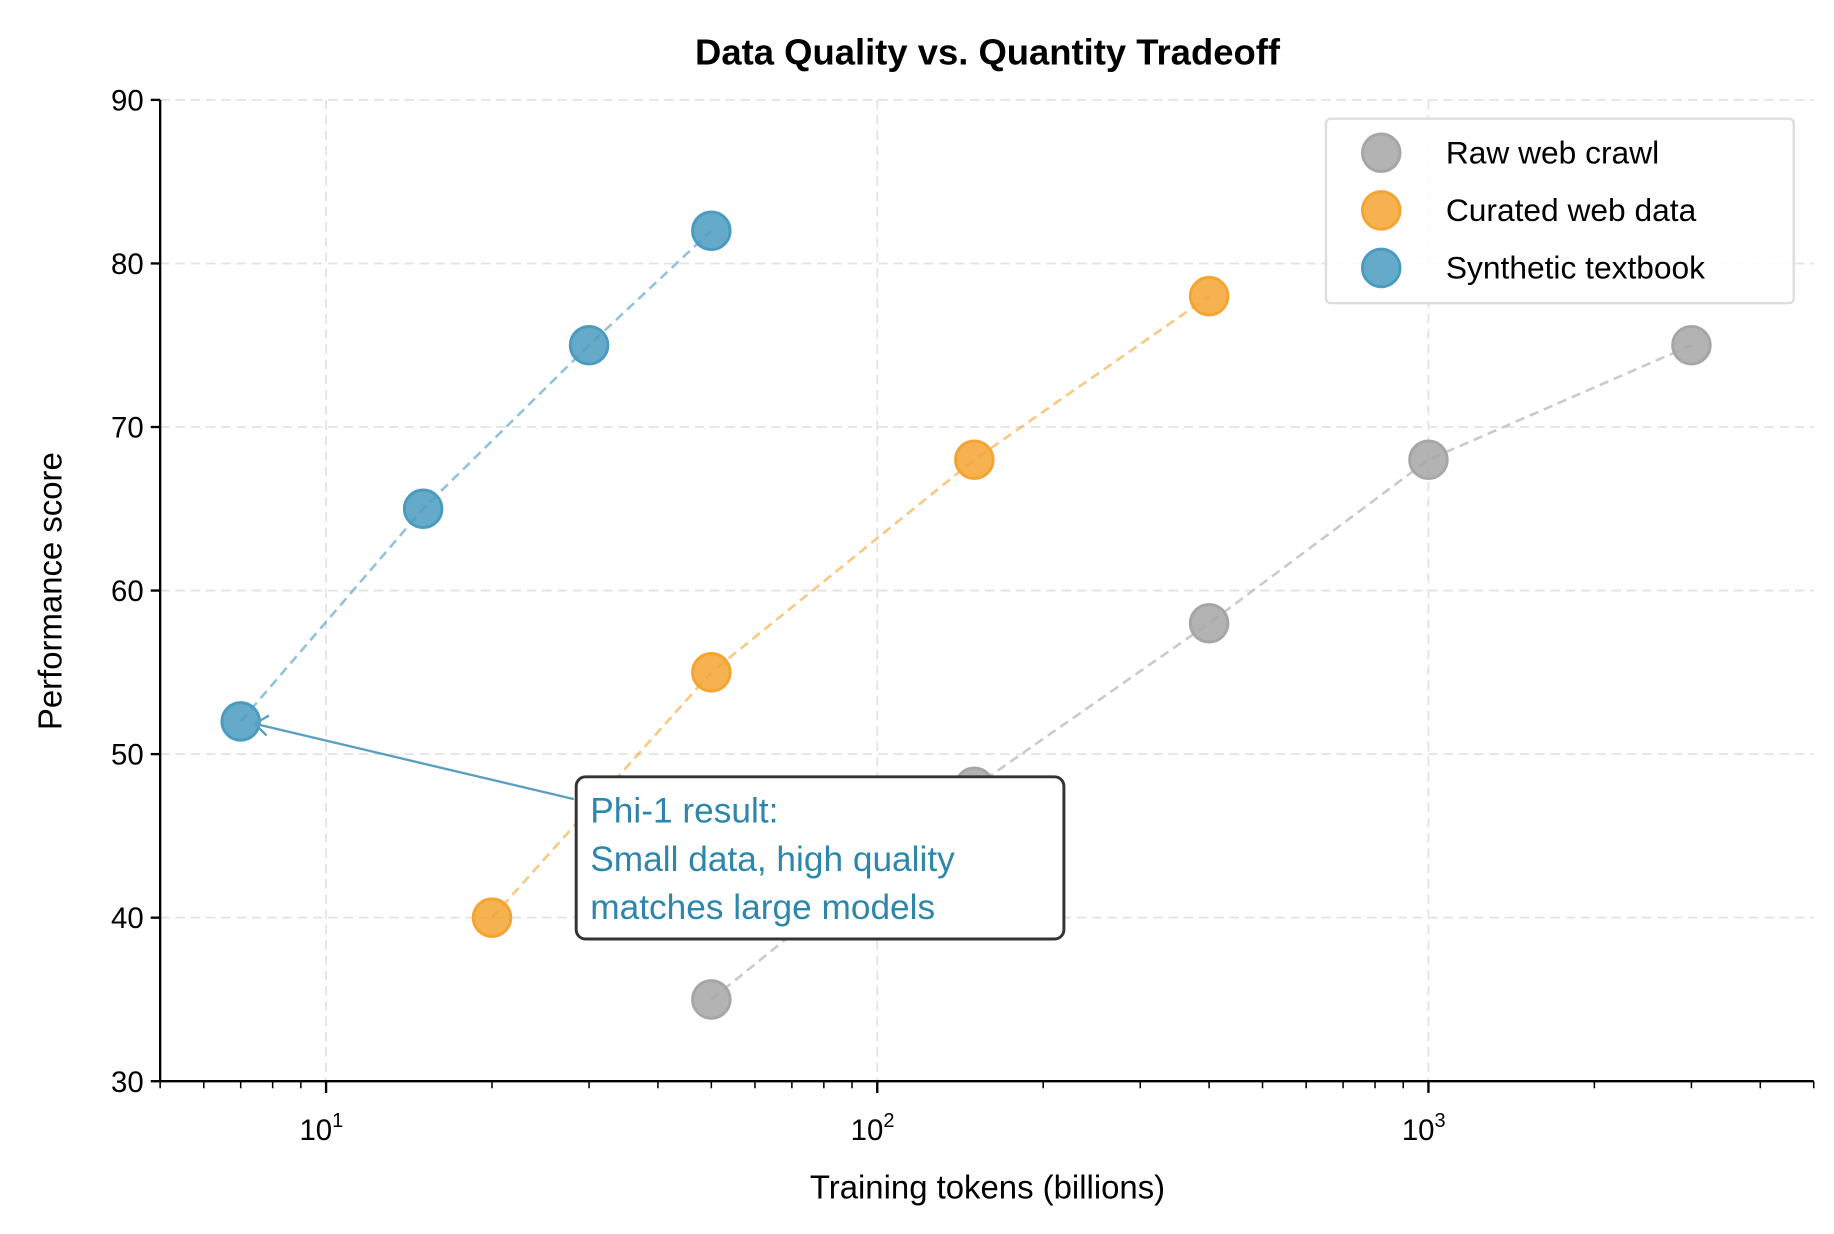  Describe the element at coordinates (414, 761) in the screenshot. I see `annotation-arrow` at that location.